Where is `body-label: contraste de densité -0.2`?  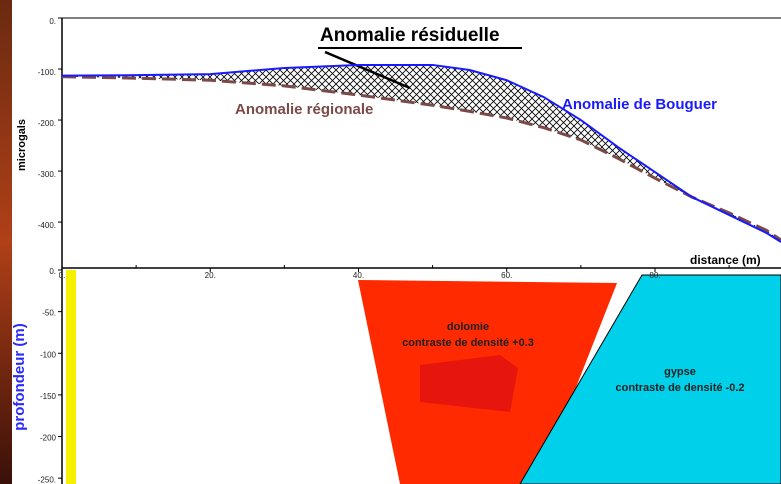
body-label: contraste de densité -0.2 is located at coordinates (680, 388).